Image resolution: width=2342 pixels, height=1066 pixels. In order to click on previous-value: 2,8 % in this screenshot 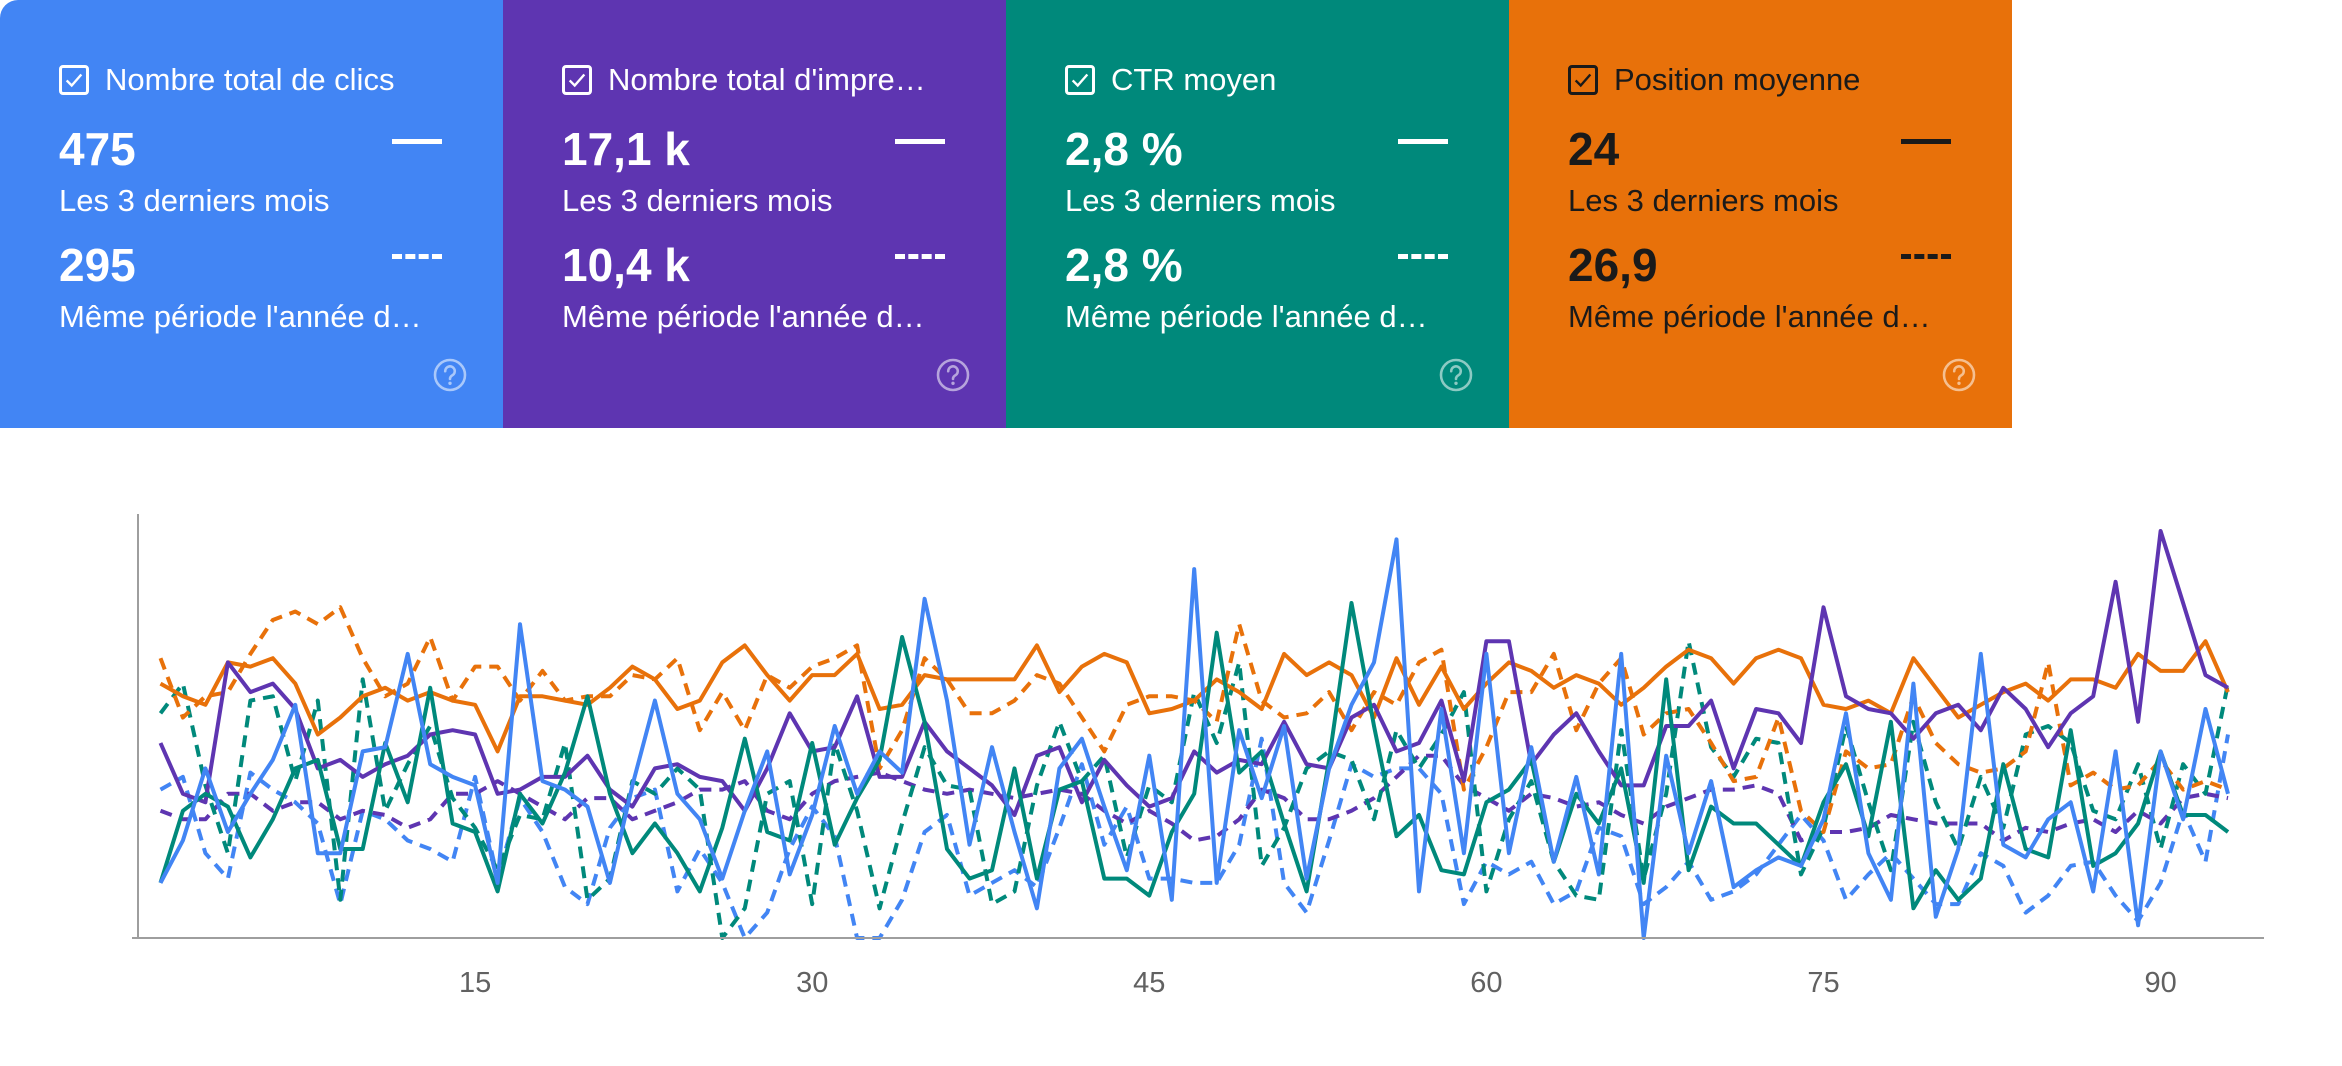, I will do `click(1124, 265)`.